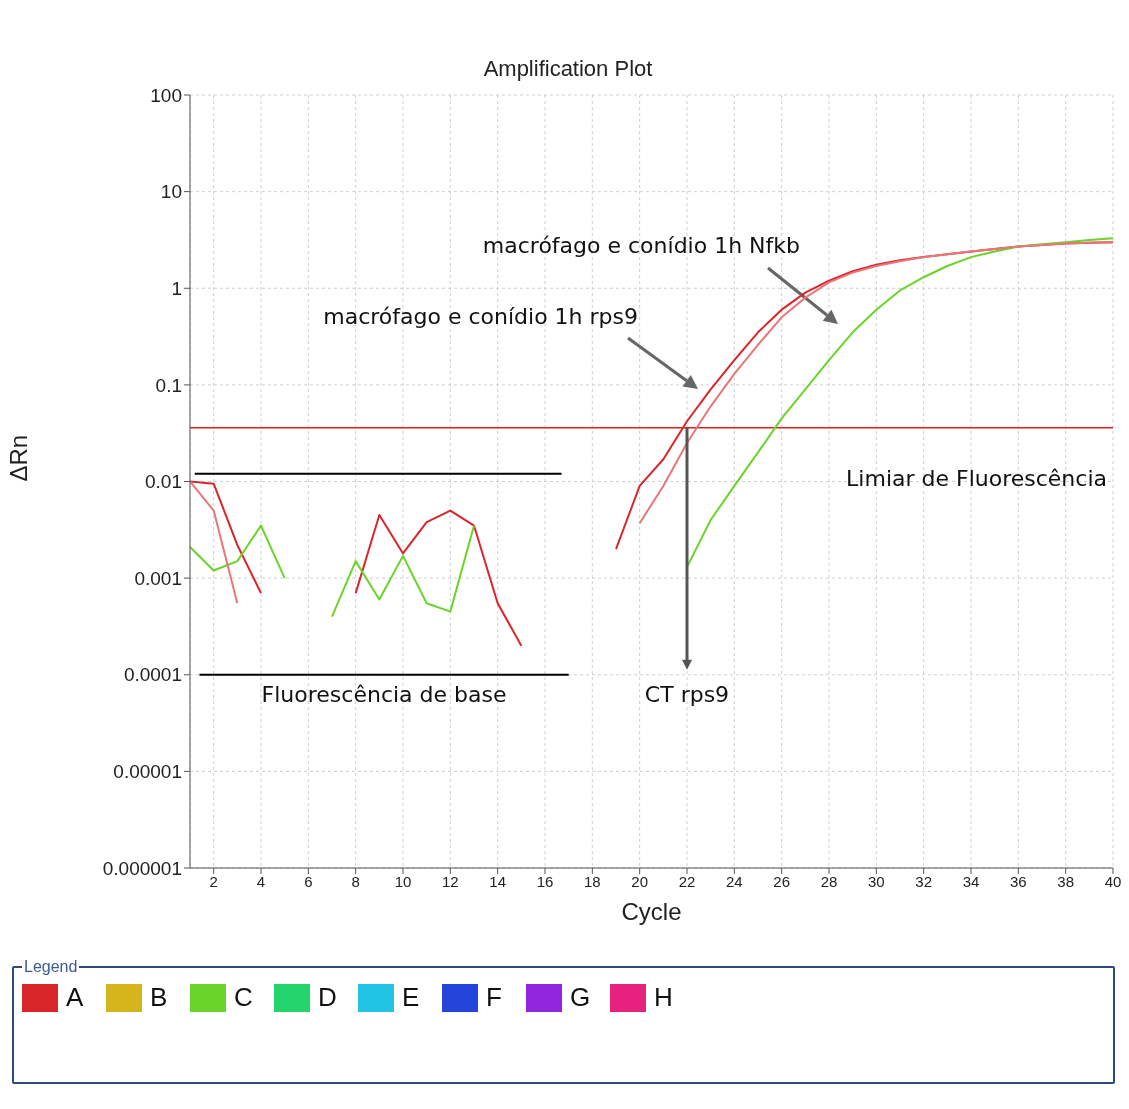 The image size is (1129, 1109). What do you see at coordinates (450, 881) in the screenshot?
I see `x-tick-label: 12` at bounding box center [450, 881].